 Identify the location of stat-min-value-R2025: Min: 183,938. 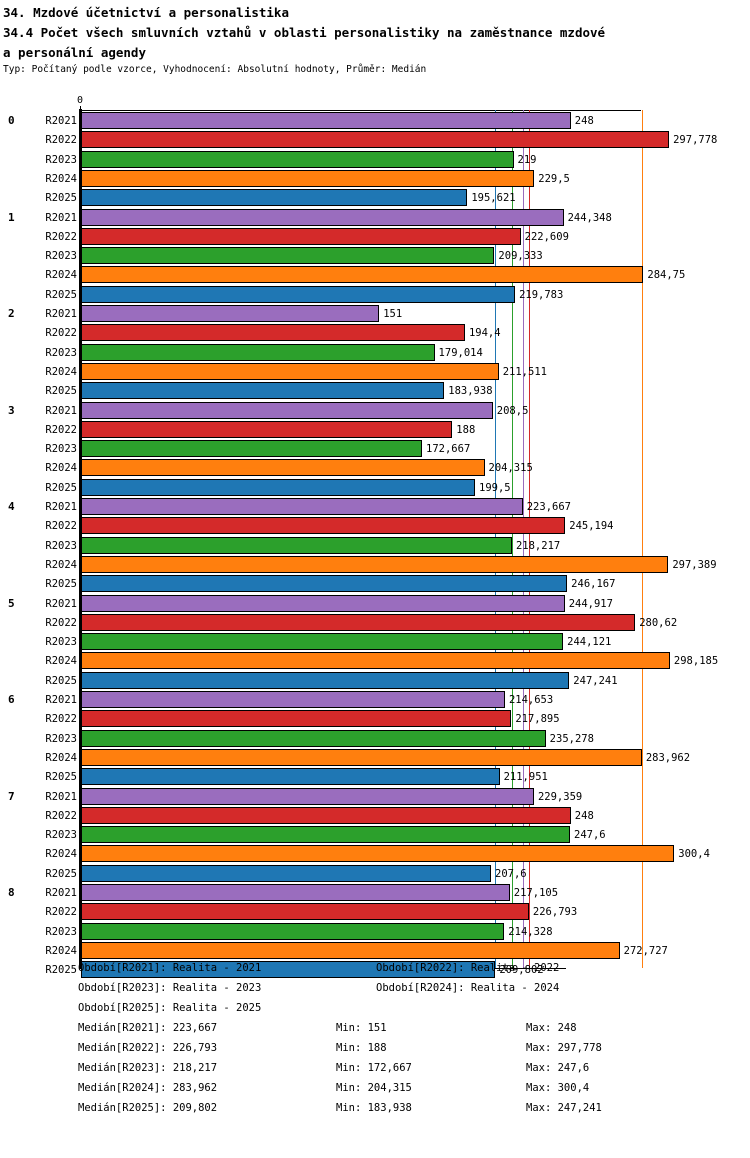
(374, 1108).